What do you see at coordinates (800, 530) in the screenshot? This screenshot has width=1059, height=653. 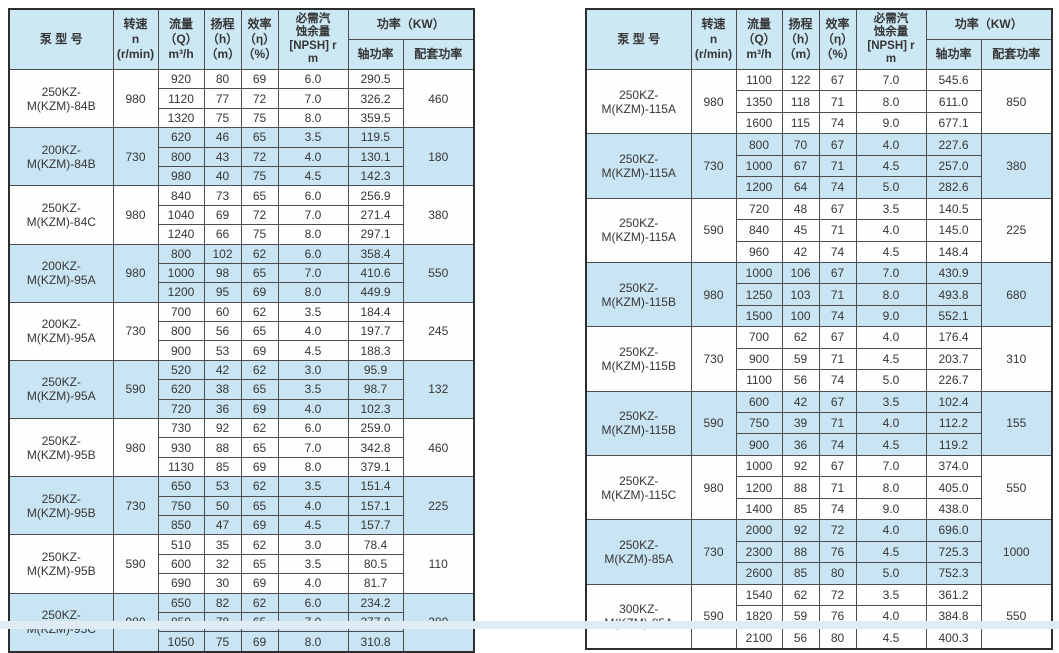 I see `cell-head: 92` at bounding box center [800, 530].